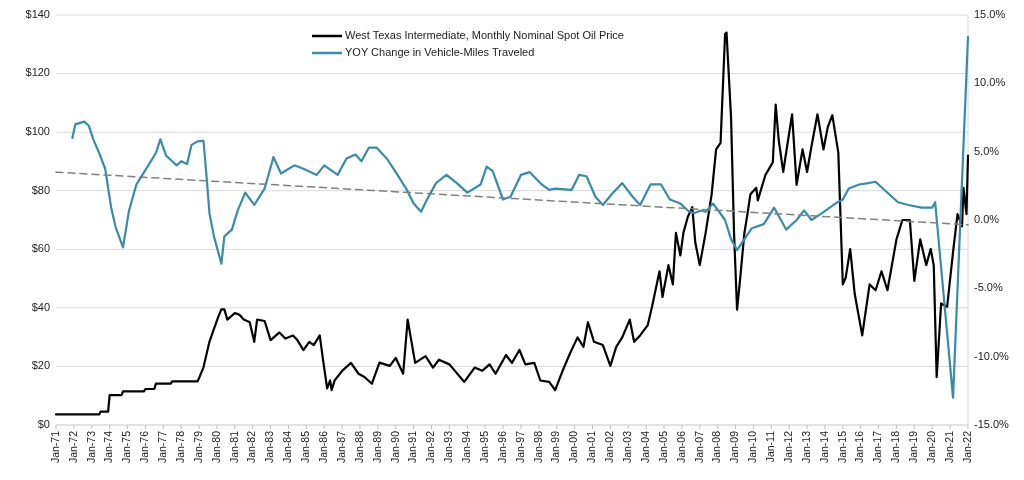 This screenshot has width=1024, height=480. Describe the element at coordinates (680, 447) in the screenshot. I see `x-tick-label: Jan-06` at that location.